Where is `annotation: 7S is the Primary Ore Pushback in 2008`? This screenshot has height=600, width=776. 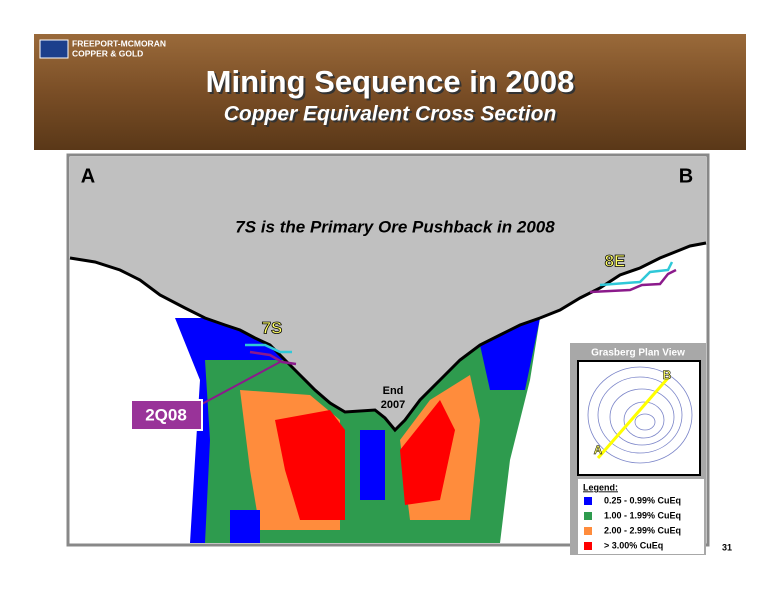 annotation: 7S is the Primary Ore Pushback in 2008 is located at coordinates (395, 226).